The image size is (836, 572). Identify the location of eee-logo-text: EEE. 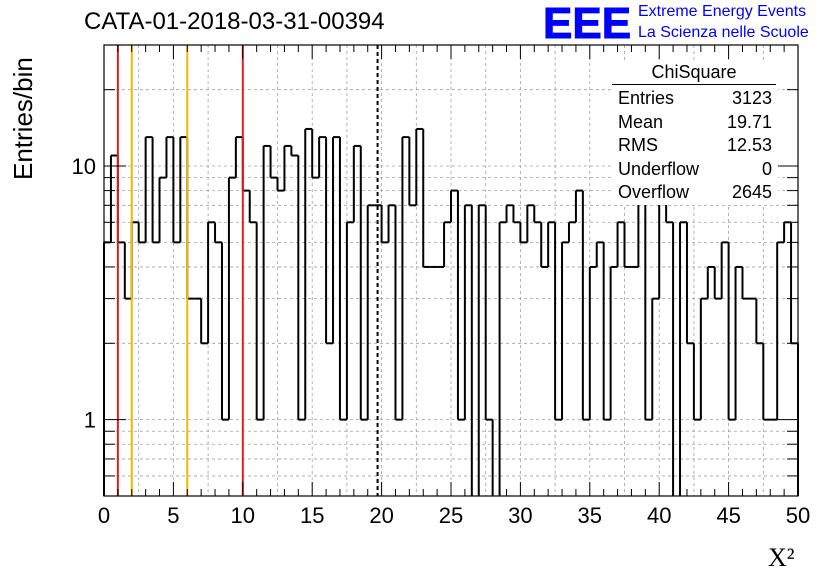
(587, 22).